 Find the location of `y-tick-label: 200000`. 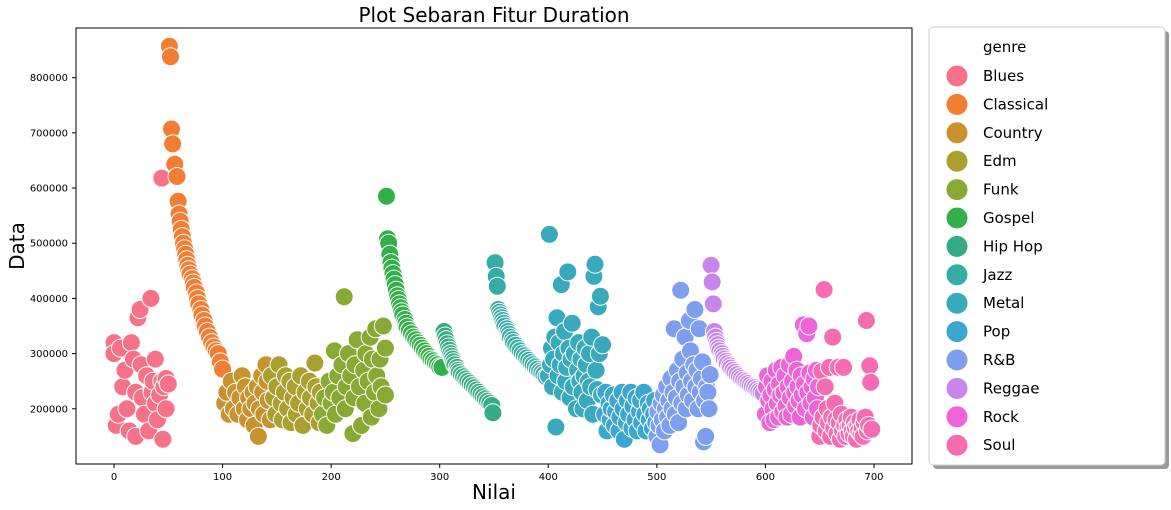

y-tick-label: 200000 is located at coordinates (49, 409).